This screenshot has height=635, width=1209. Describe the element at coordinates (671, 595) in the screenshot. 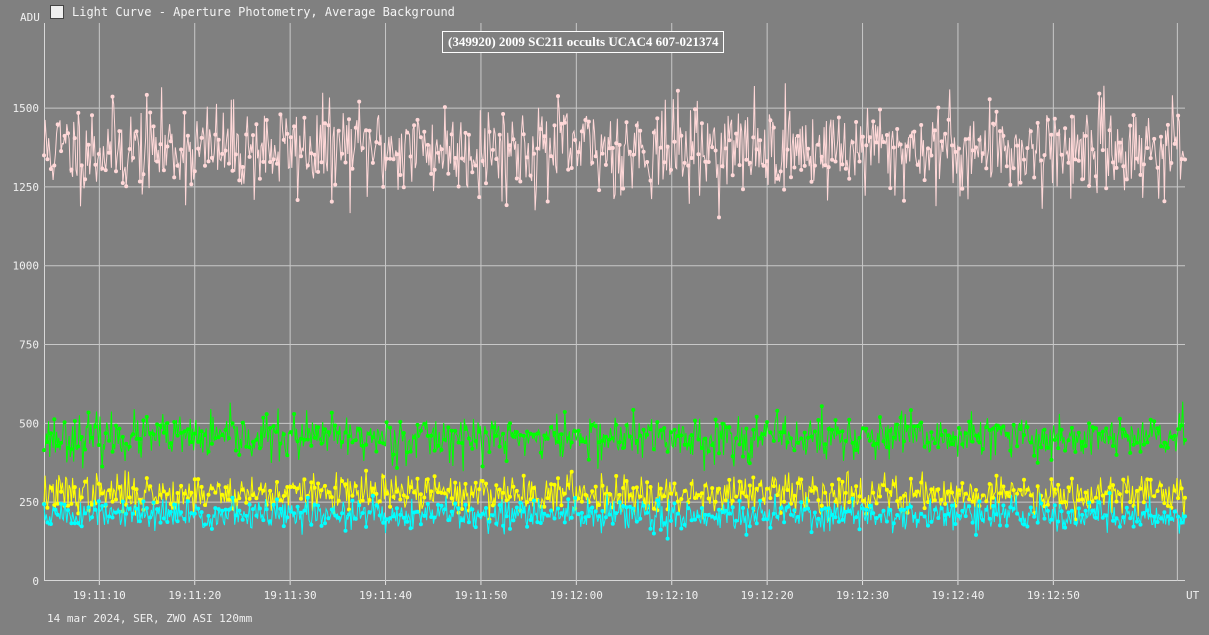

I see `x-tick-label: 19:12:10` at that location.